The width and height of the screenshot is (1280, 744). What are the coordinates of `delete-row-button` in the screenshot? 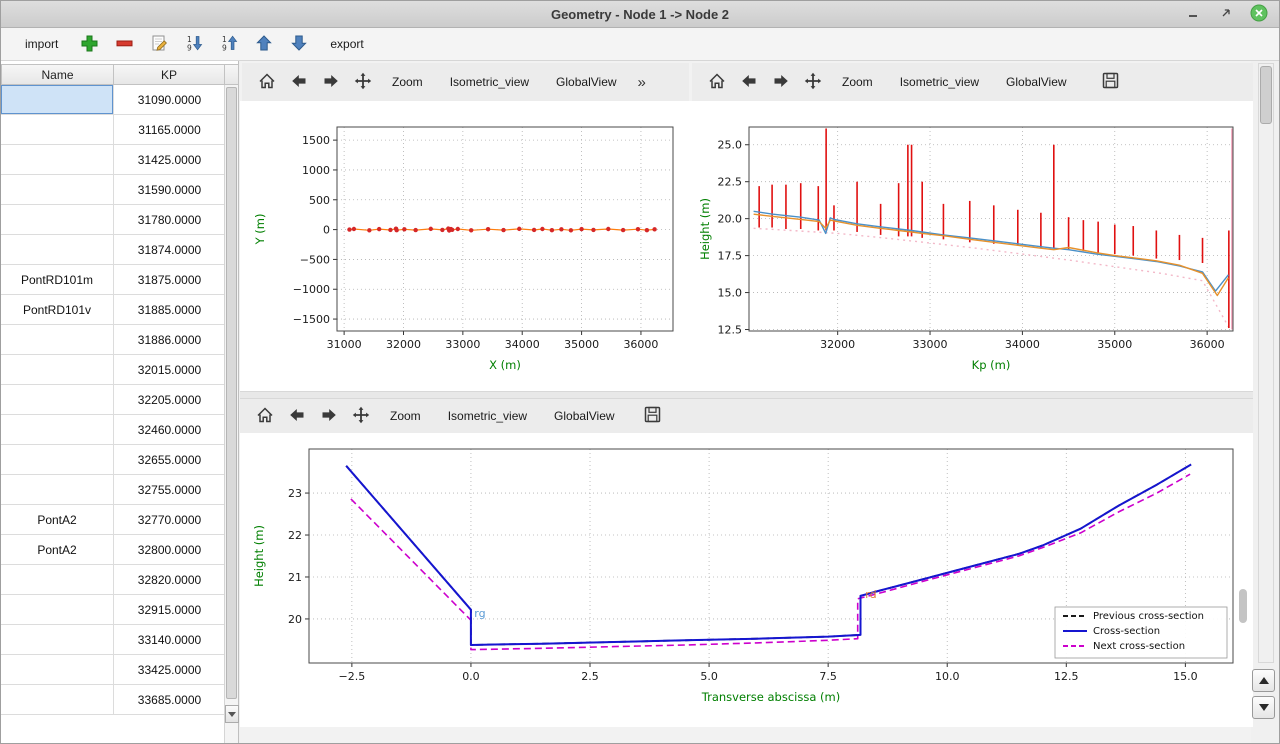 It's located at (124, 44).